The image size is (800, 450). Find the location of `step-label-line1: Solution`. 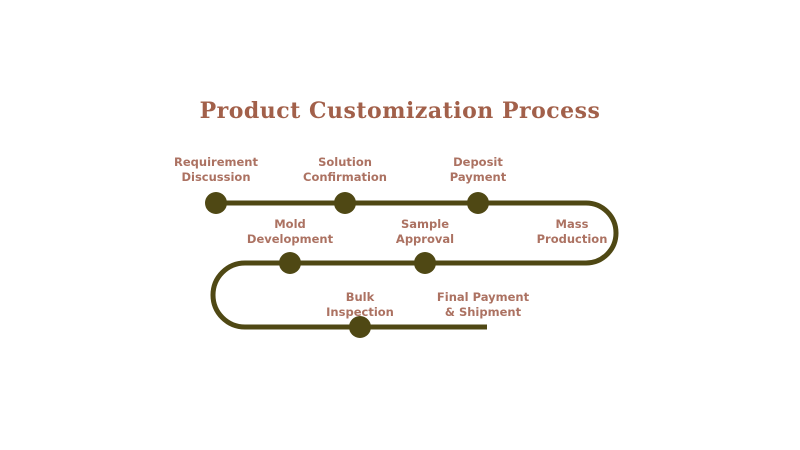

step-label-line1: Solution is located at coordinates (345, 162).